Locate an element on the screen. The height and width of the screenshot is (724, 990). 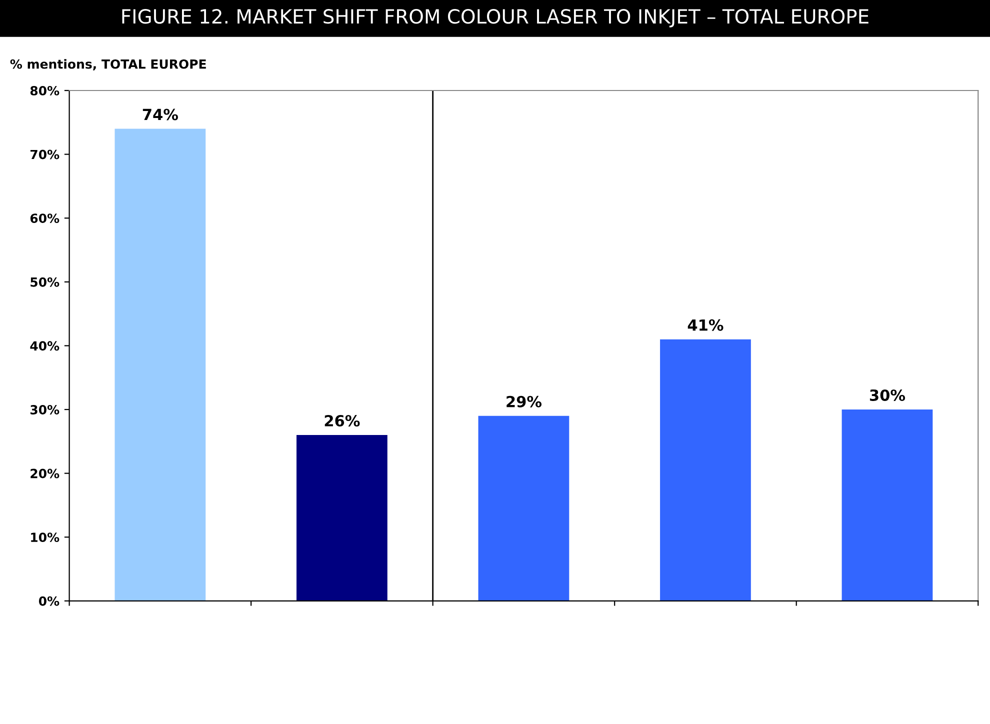
data-label: 41% is located at coordinates (706, 325).